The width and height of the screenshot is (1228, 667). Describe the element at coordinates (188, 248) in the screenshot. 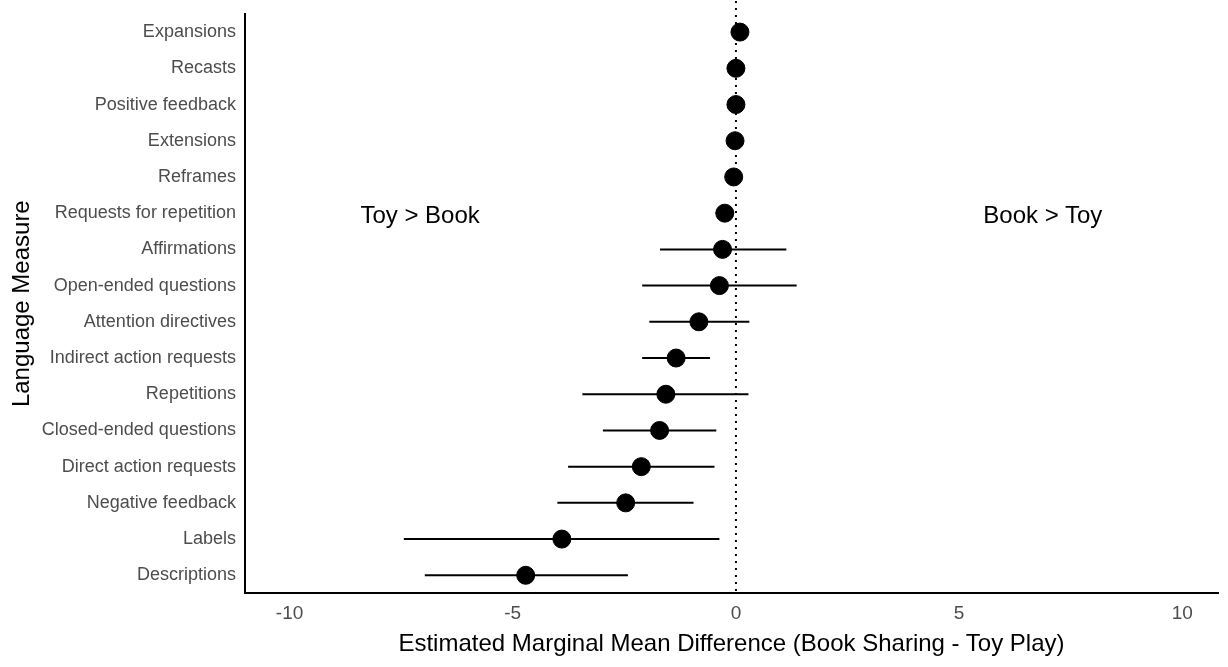

I see `y-tick-label: Affirmations` at that location.